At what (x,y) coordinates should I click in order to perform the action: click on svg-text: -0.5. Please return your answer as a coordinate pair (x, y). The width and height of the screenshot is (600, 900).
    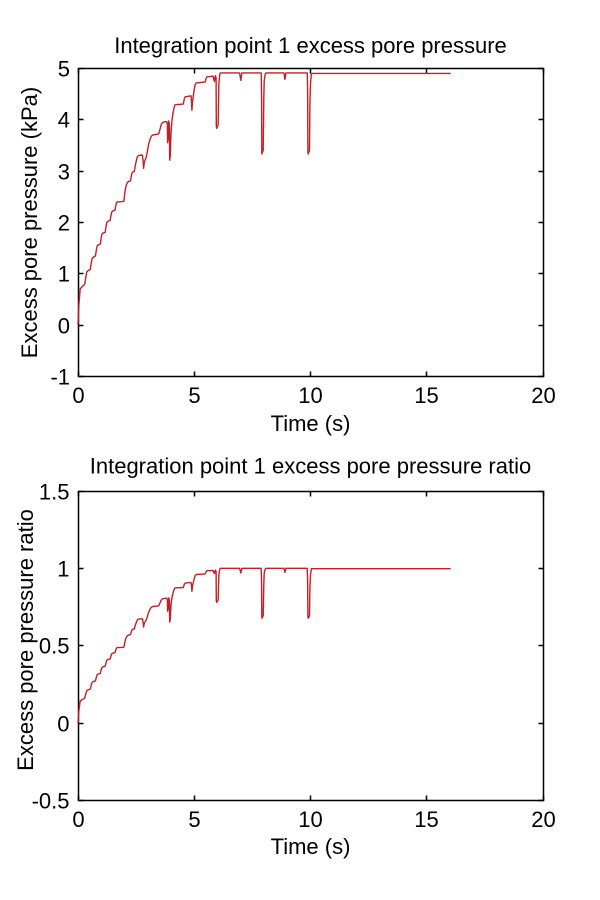
    Looking at the image, I should click on (51, 801).